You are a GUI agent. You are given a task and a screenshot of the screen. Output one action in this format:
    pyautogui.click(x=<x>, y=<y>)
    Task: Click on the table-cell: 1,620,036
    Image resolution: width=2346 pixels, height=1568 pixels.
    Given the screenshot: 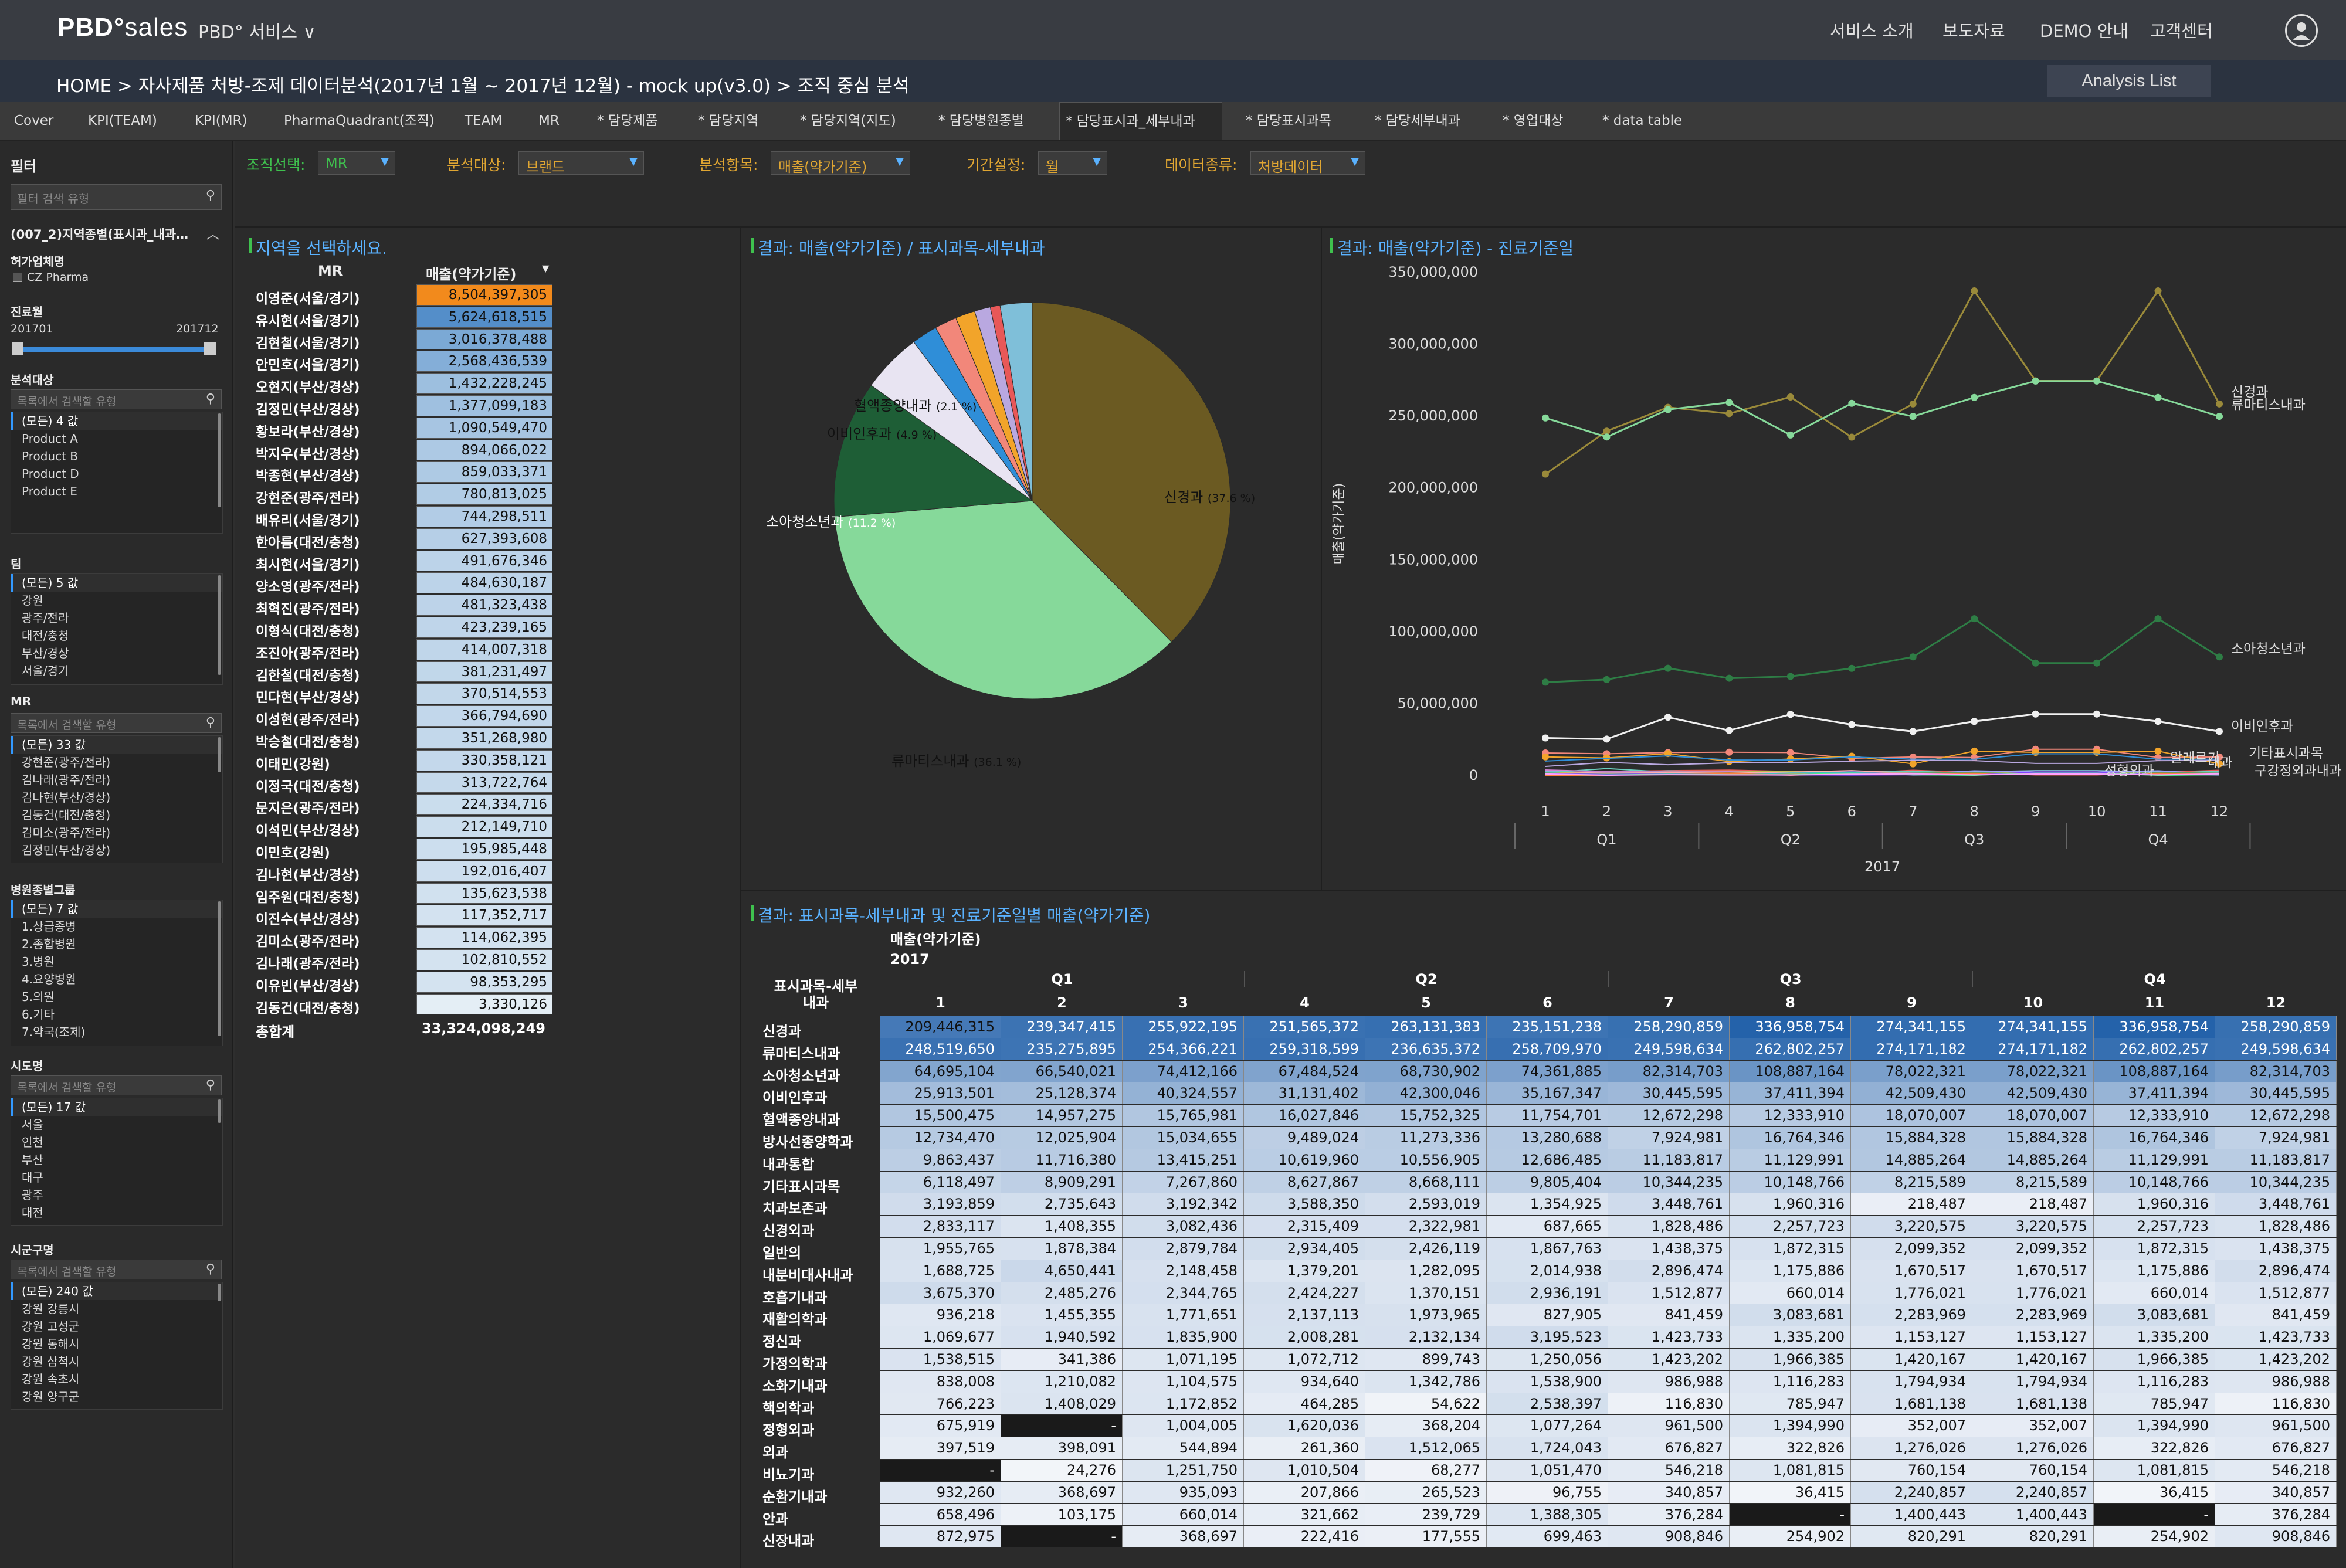 What is the action you would take?
    pyautogui.click(x=1304, y=1426)
    